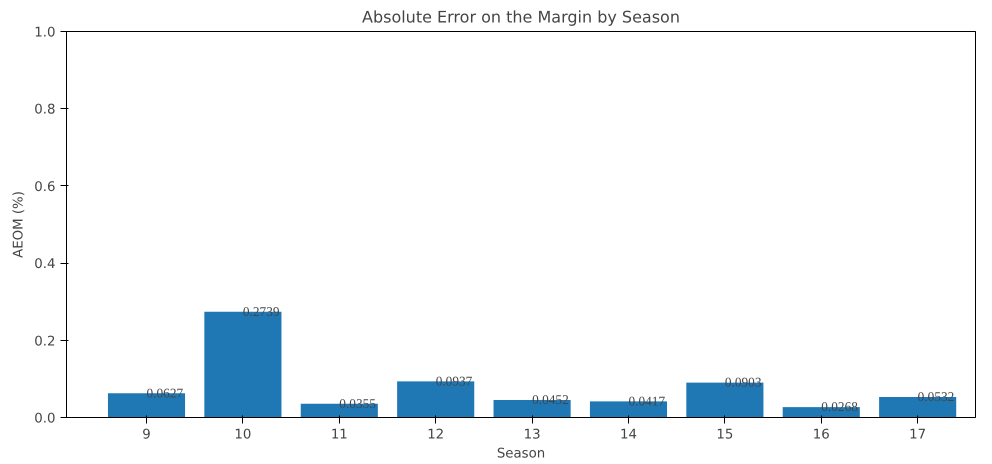  What do you see at coordinates (435, 435) in the screenshot?
I see `x-tick-label: 12` at bounding box center [435, 435].